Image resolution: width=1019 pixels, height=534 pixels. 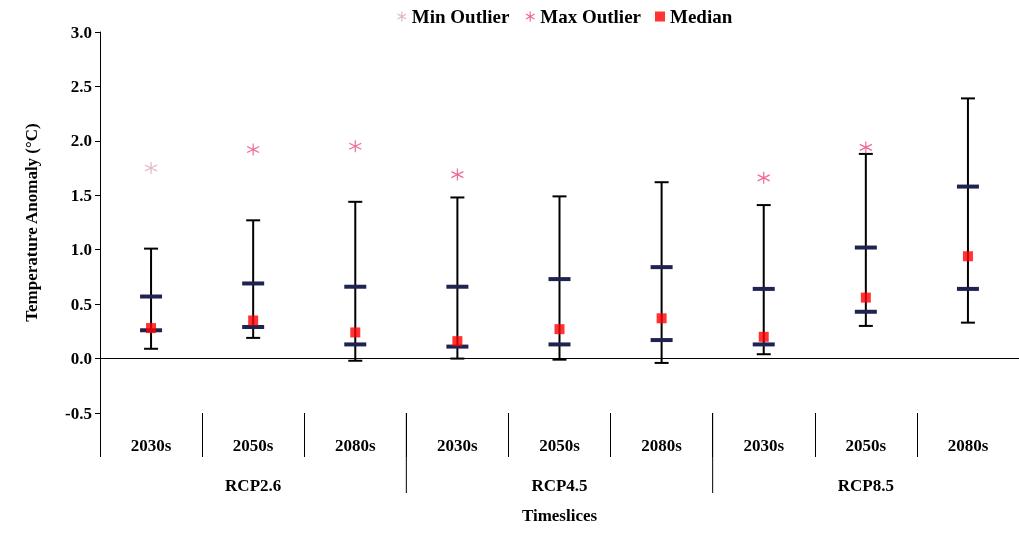 What do you see at coordinates (81, 359) in the screenshot?
I see `y-tick-label: 0.0` at bounding box center [81, 359].